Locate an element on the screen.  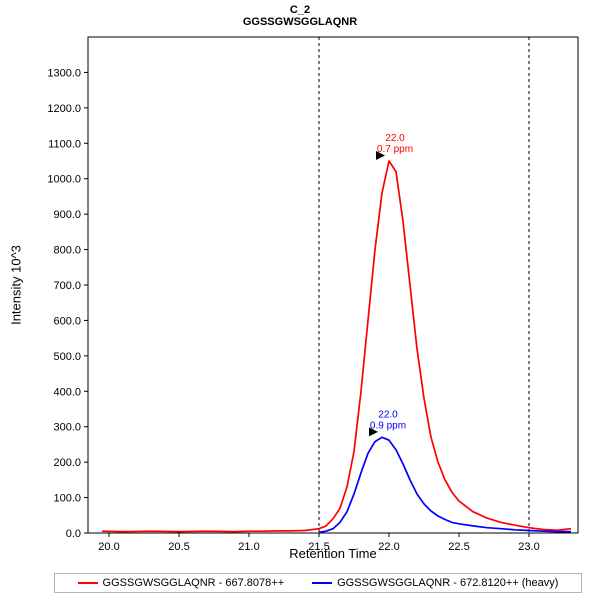
y-tick-label: 700.0 is located at coordinates (67, 286).